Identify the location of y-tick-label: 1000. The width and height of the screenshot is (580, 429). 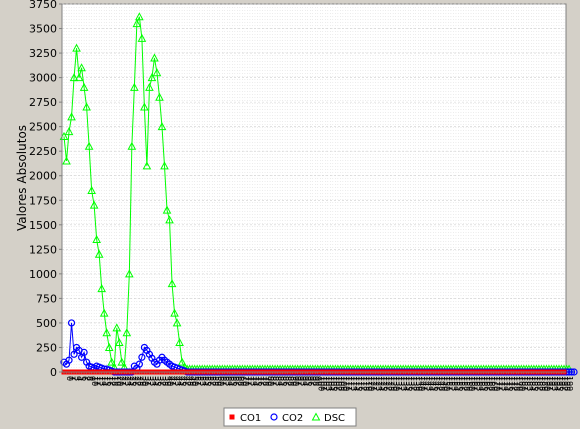
(43, 274).